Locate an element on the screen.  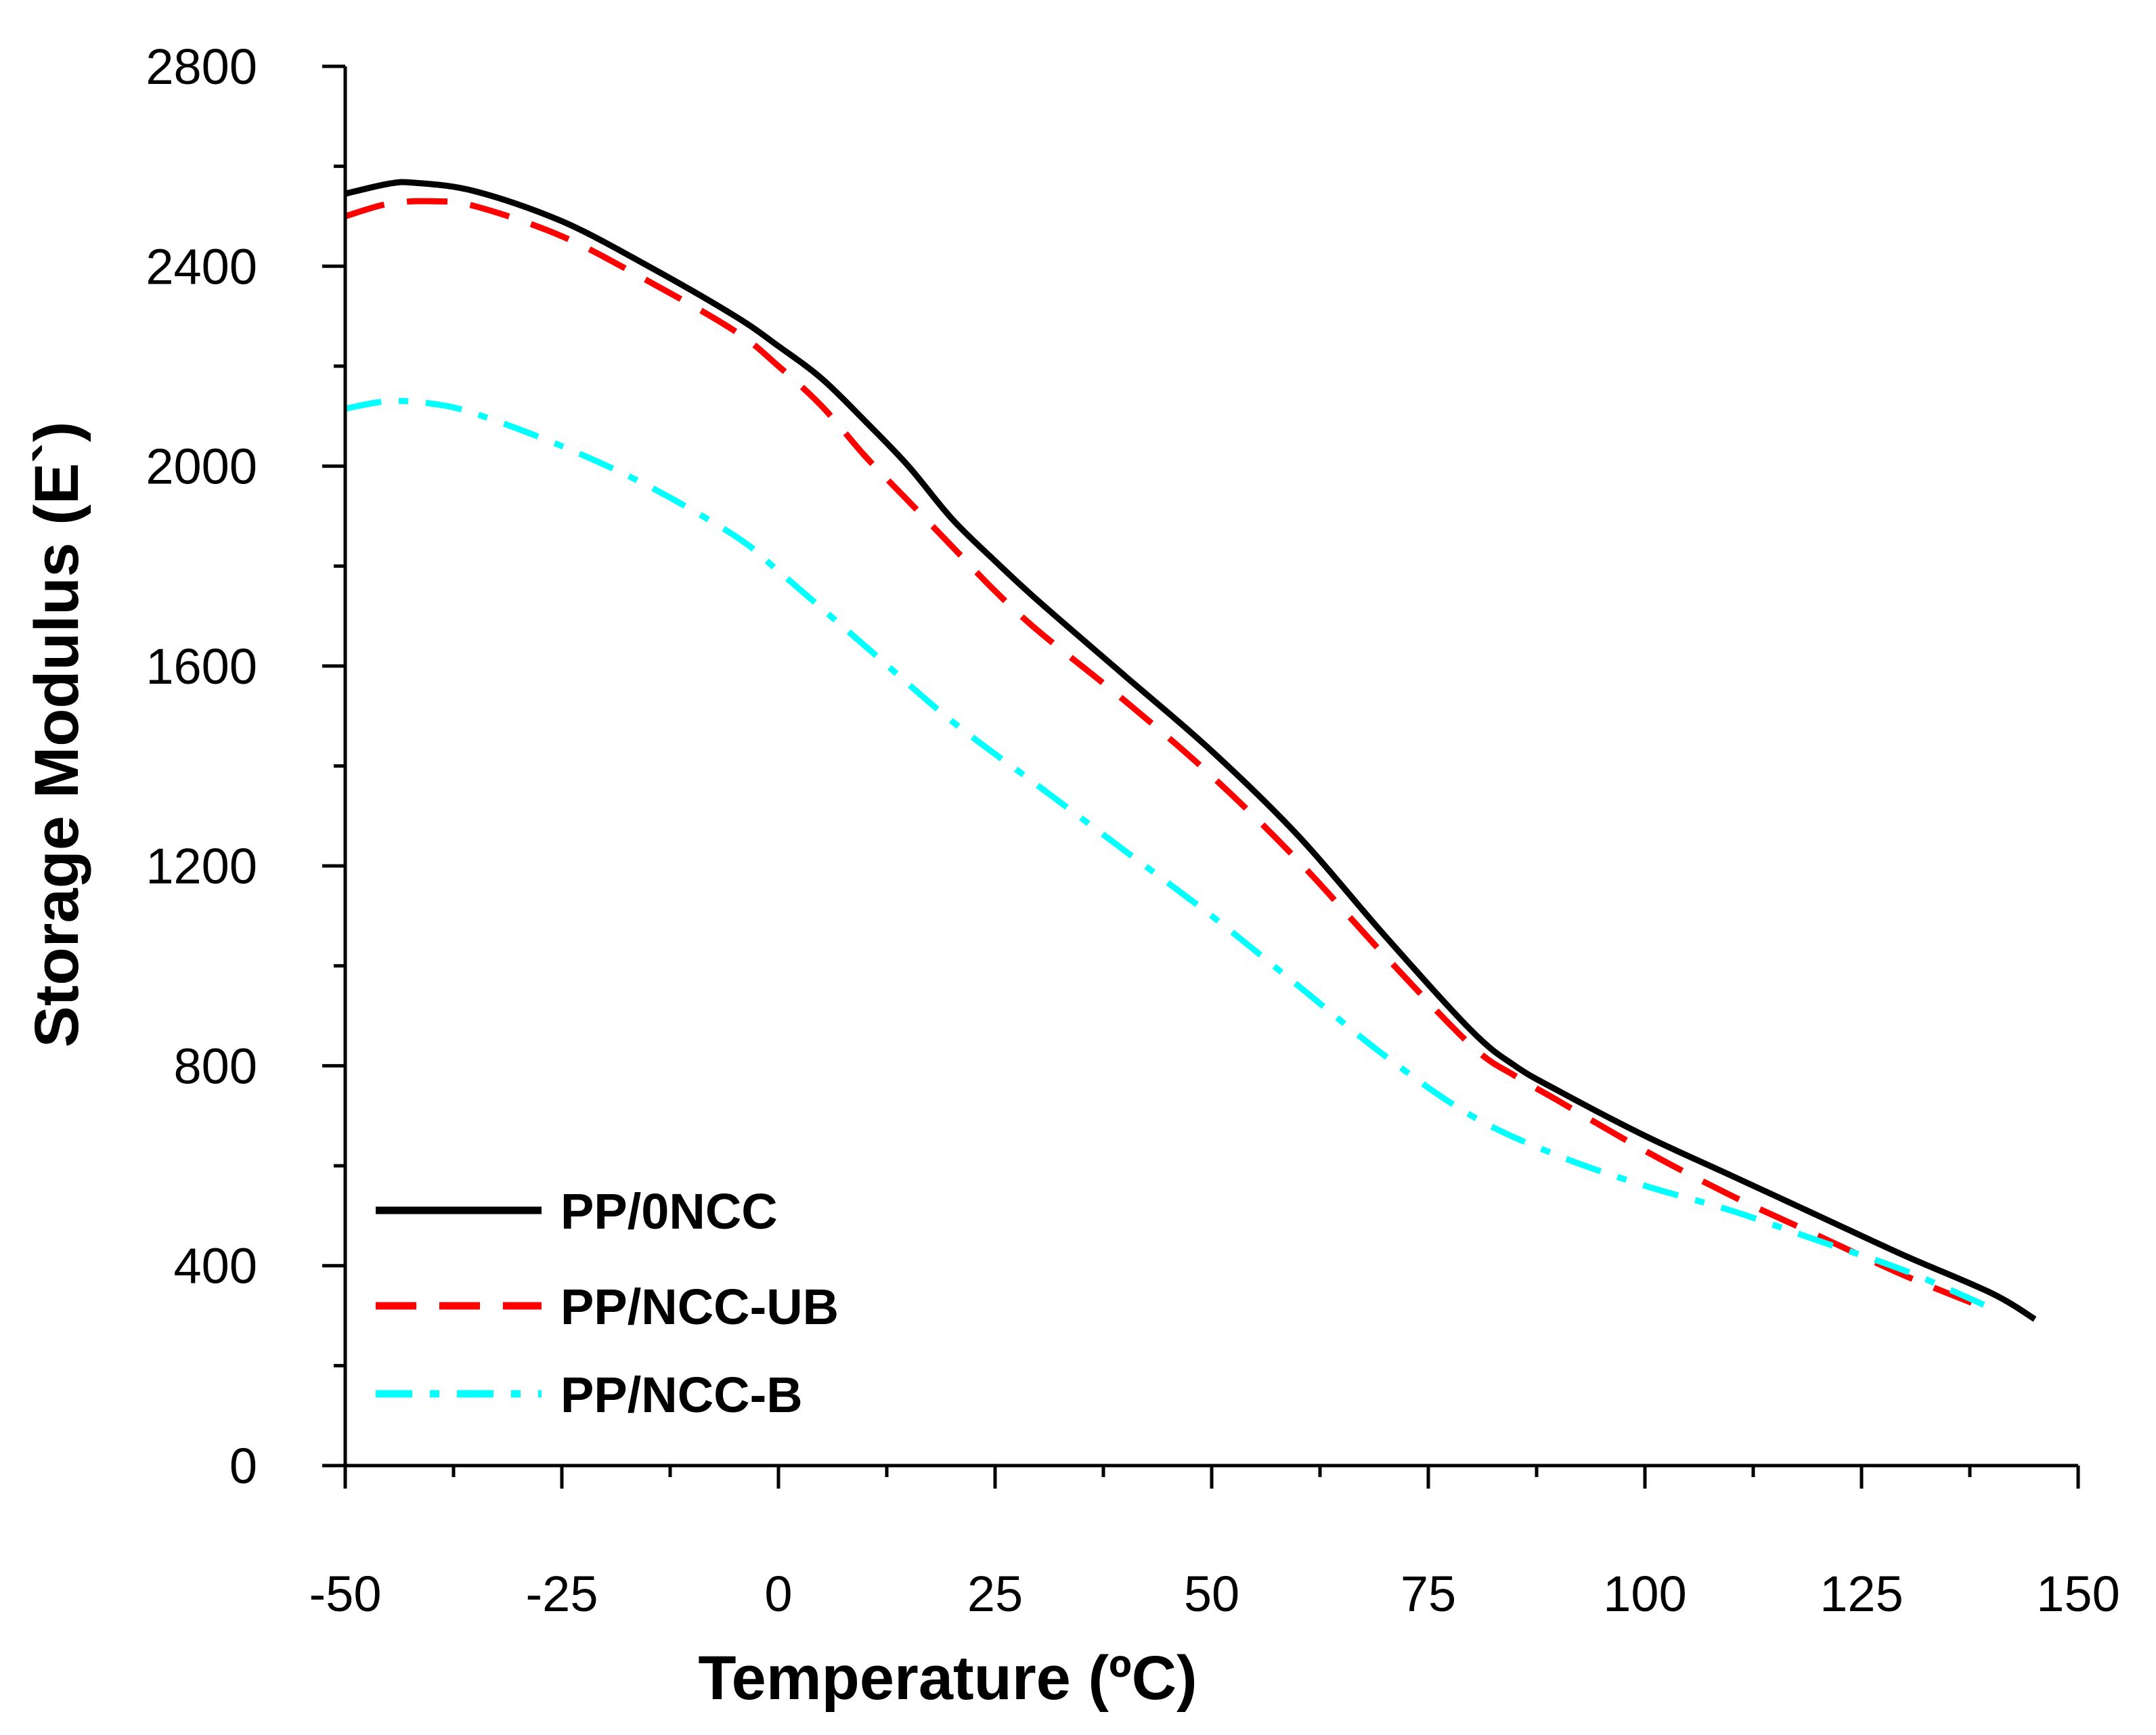
y-tick-label: 0 is located at coordinates (243, 1466).